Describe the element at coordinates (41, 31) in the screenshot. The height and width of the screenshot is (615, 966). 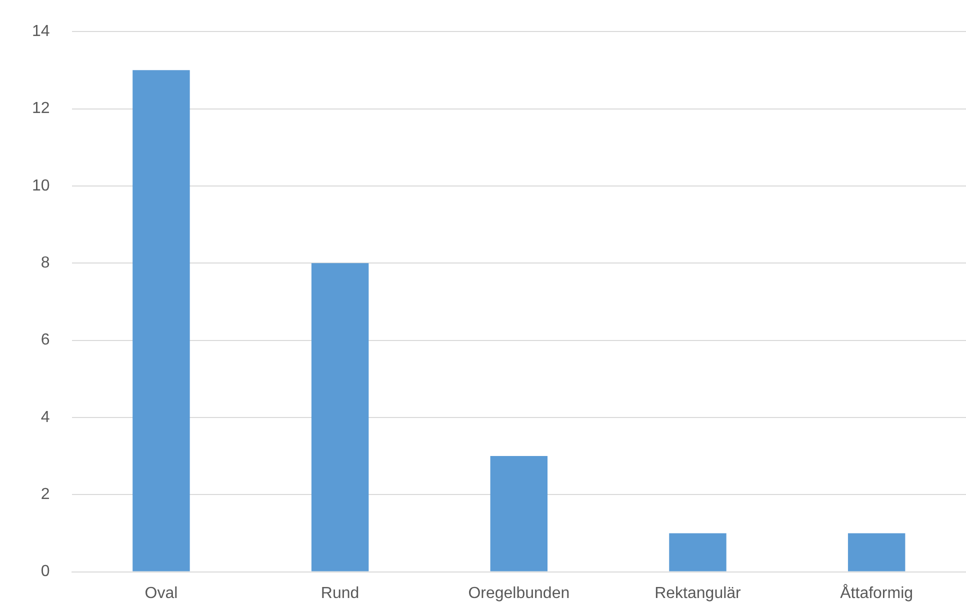
I see `y-tick-label: 14` at that location.